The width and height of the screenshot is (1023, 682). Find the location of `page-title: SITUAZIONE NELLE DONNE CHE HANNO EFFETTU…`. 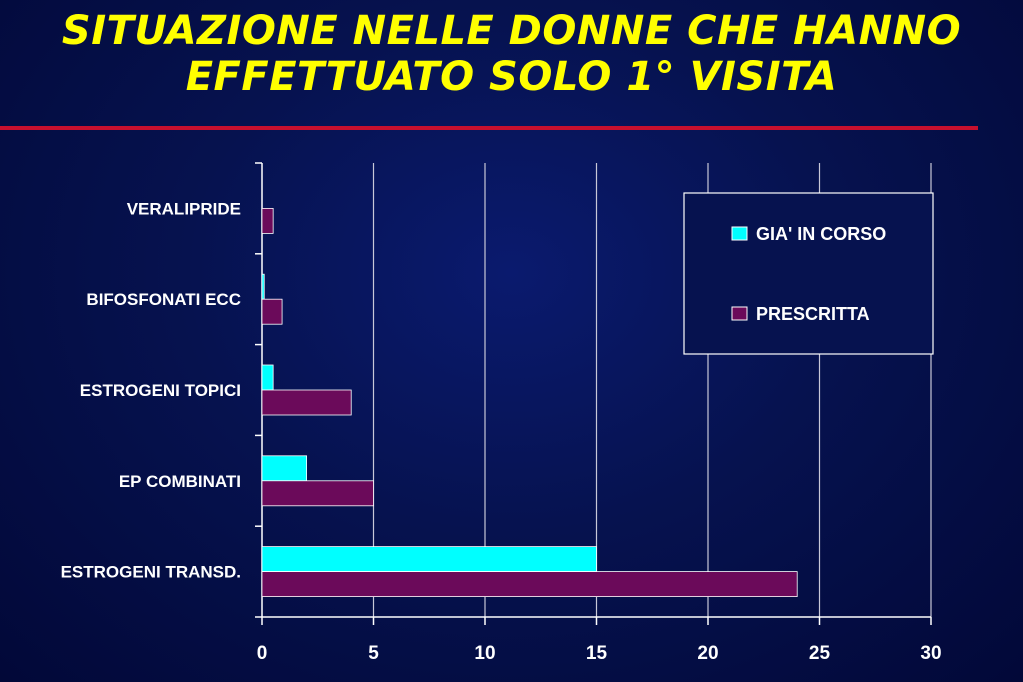

page-title: SITUAZIONE NELLE DONNE CHE HANNO EFFETTU… is located at coordinates (511, 54).